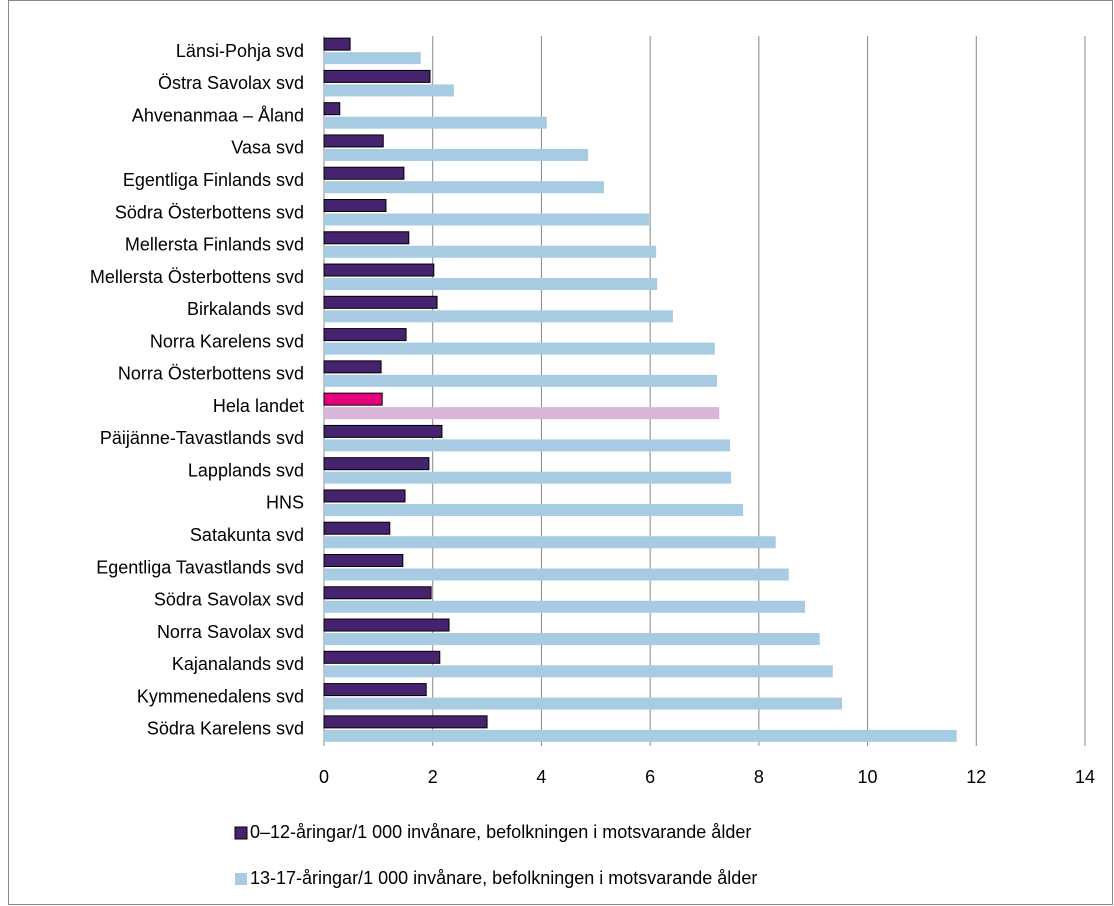  What do you see at coordinates (541, 777) in the screenshot?
I see `x-tick-label: 4` at bounding box center [541, 777].